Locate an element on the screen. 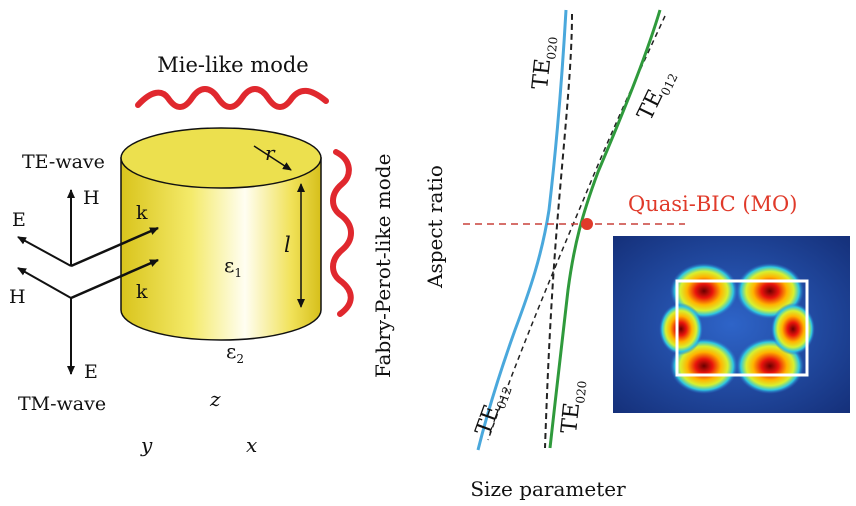 This screenshot has width=856, height=506. tm-k-label: k is located at coordinates (142, 292).